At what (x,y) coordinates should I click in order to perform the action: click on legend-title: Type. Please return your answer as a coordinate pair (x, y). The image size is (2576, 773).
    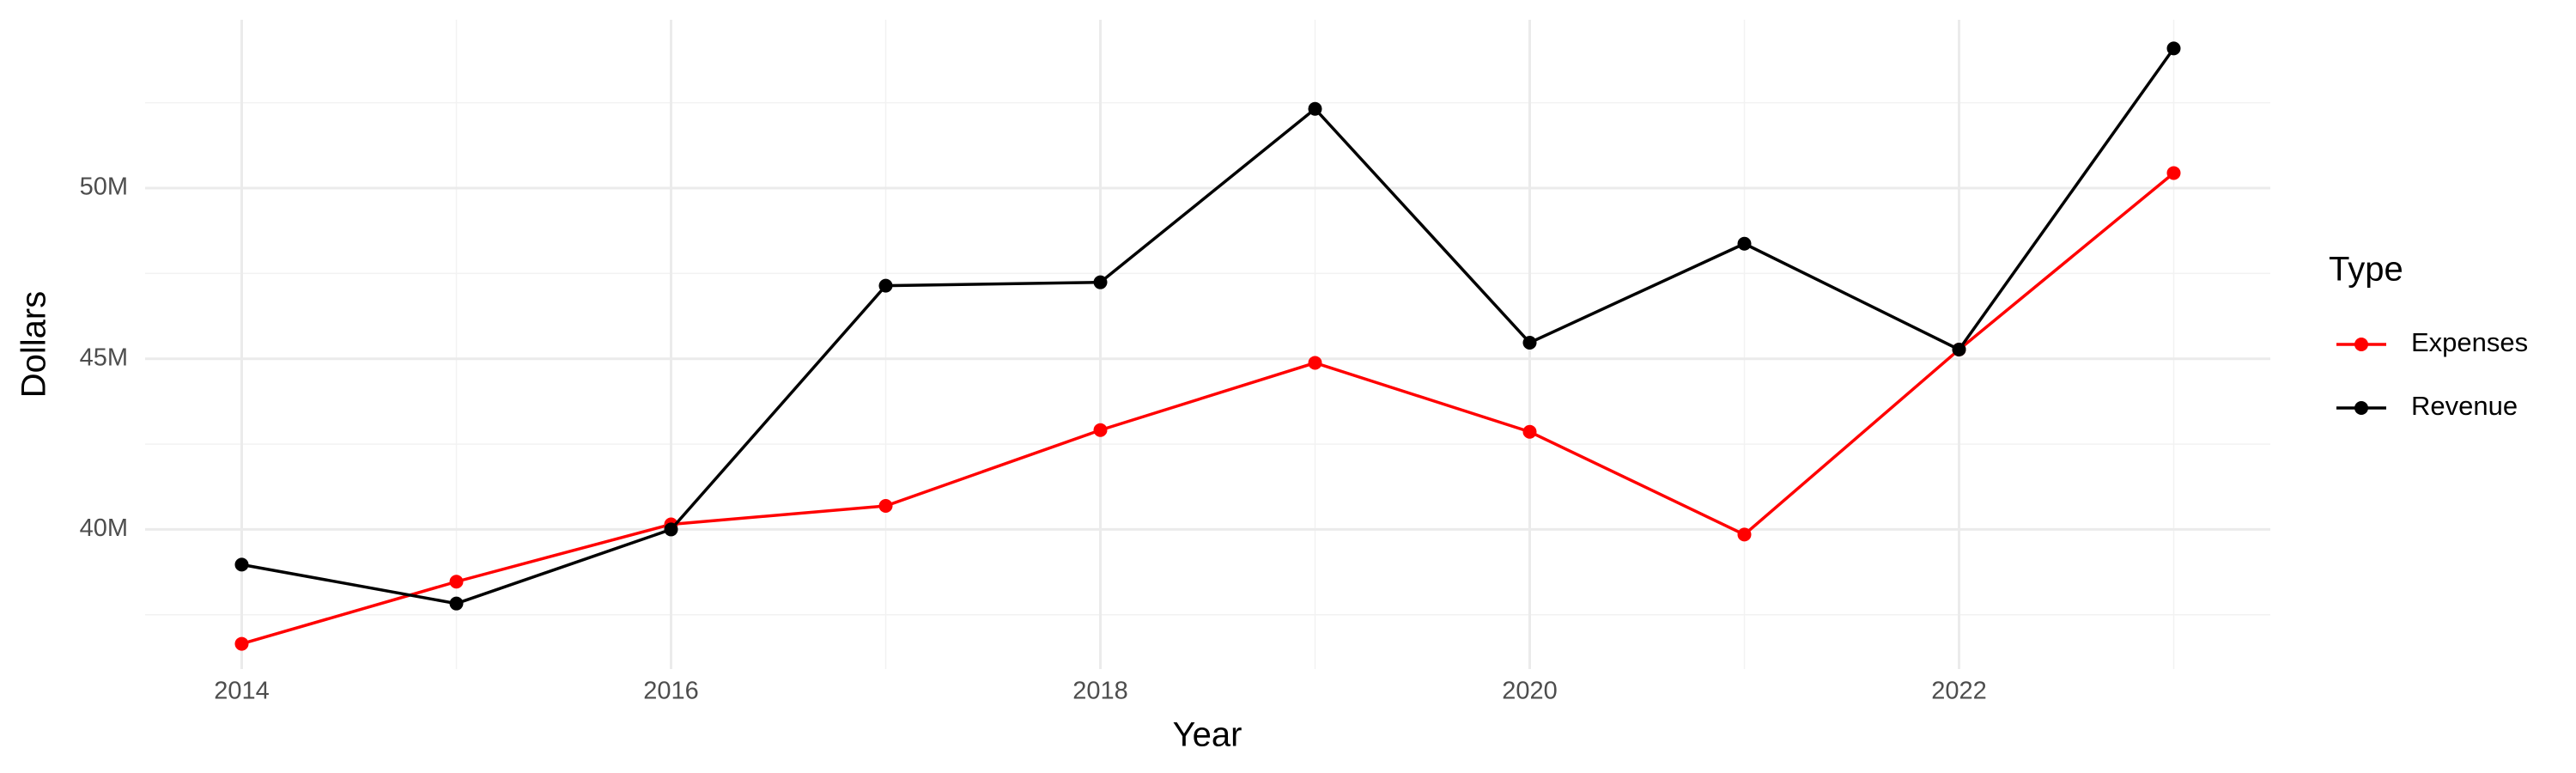
    Looking at the image, I should click on (2366, 270).